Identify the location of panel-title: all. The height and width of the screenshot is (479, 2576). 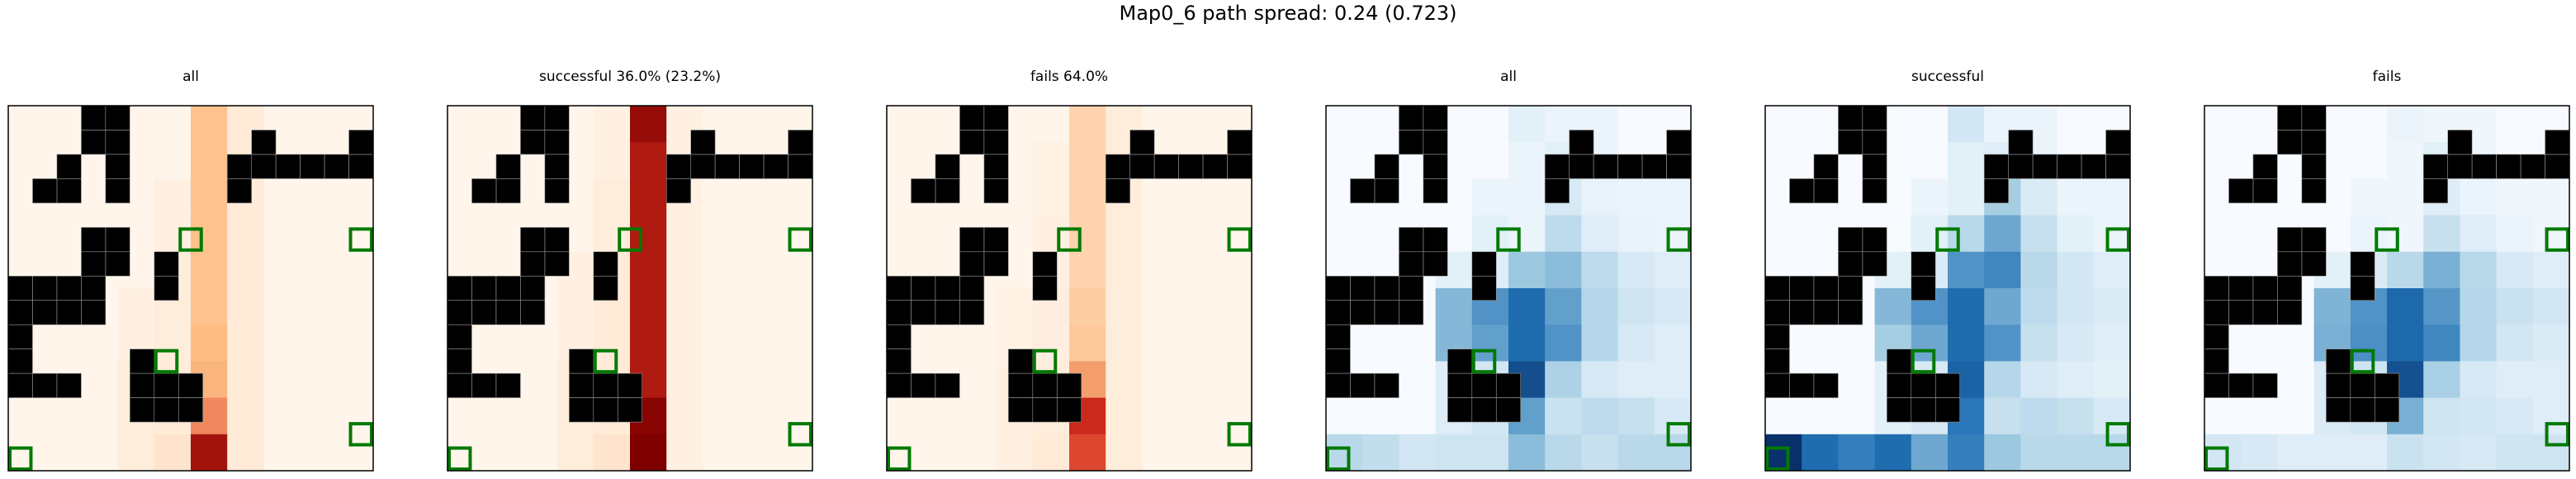
(190, 77).